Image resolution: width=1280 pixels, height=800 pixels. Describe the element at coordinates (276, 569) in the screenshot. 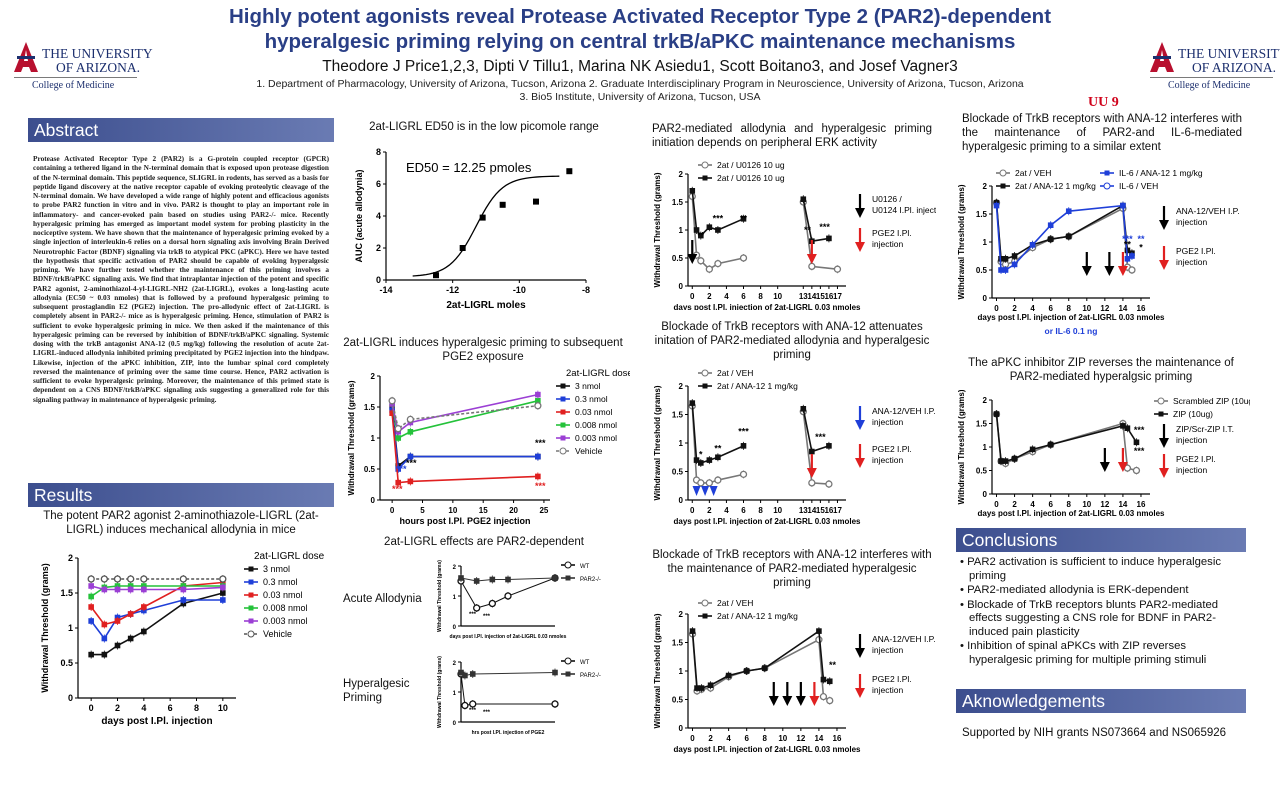

I see `legend-label: 3 nmol` at that location.